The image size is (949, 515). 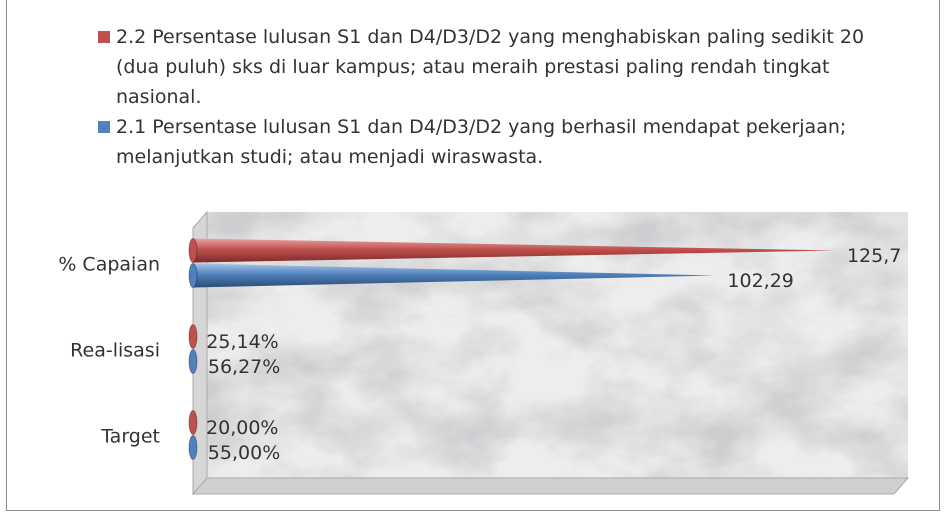 I want to click on y-tick-label: Rea-lisasi, so click(x=115, y=351).